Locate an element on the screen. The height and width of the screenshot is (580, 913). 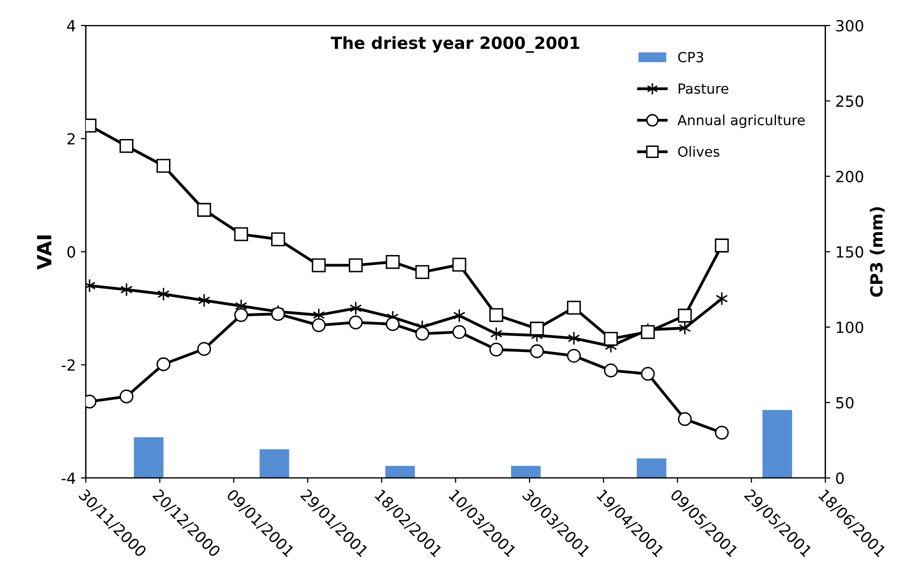
text: The driest year 2000_2001 is located at coordinates (455, 44).